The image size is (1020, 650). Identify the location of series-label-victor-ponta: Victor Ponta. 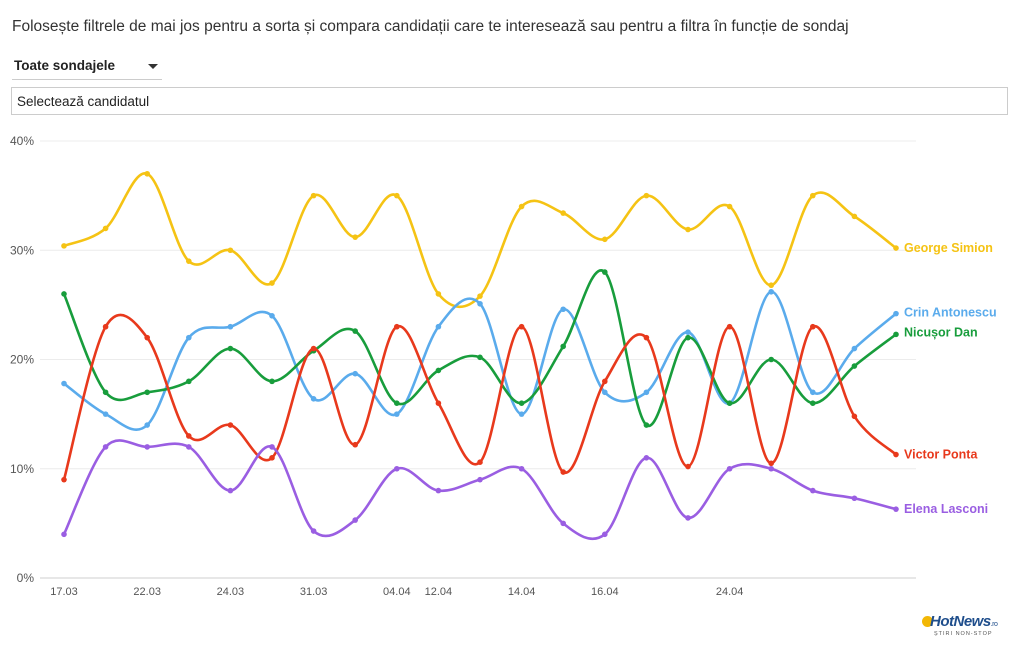
(941, 455).